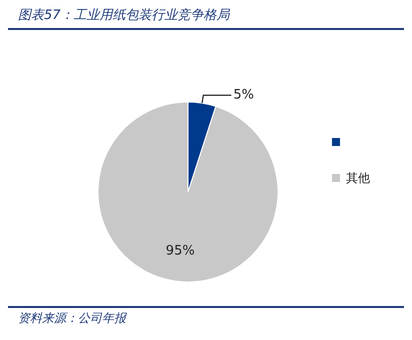  What do you see at coordinates (358, 178) in the screenshot?
I see `legend-label: 其他` at bounding box center [358, 178].